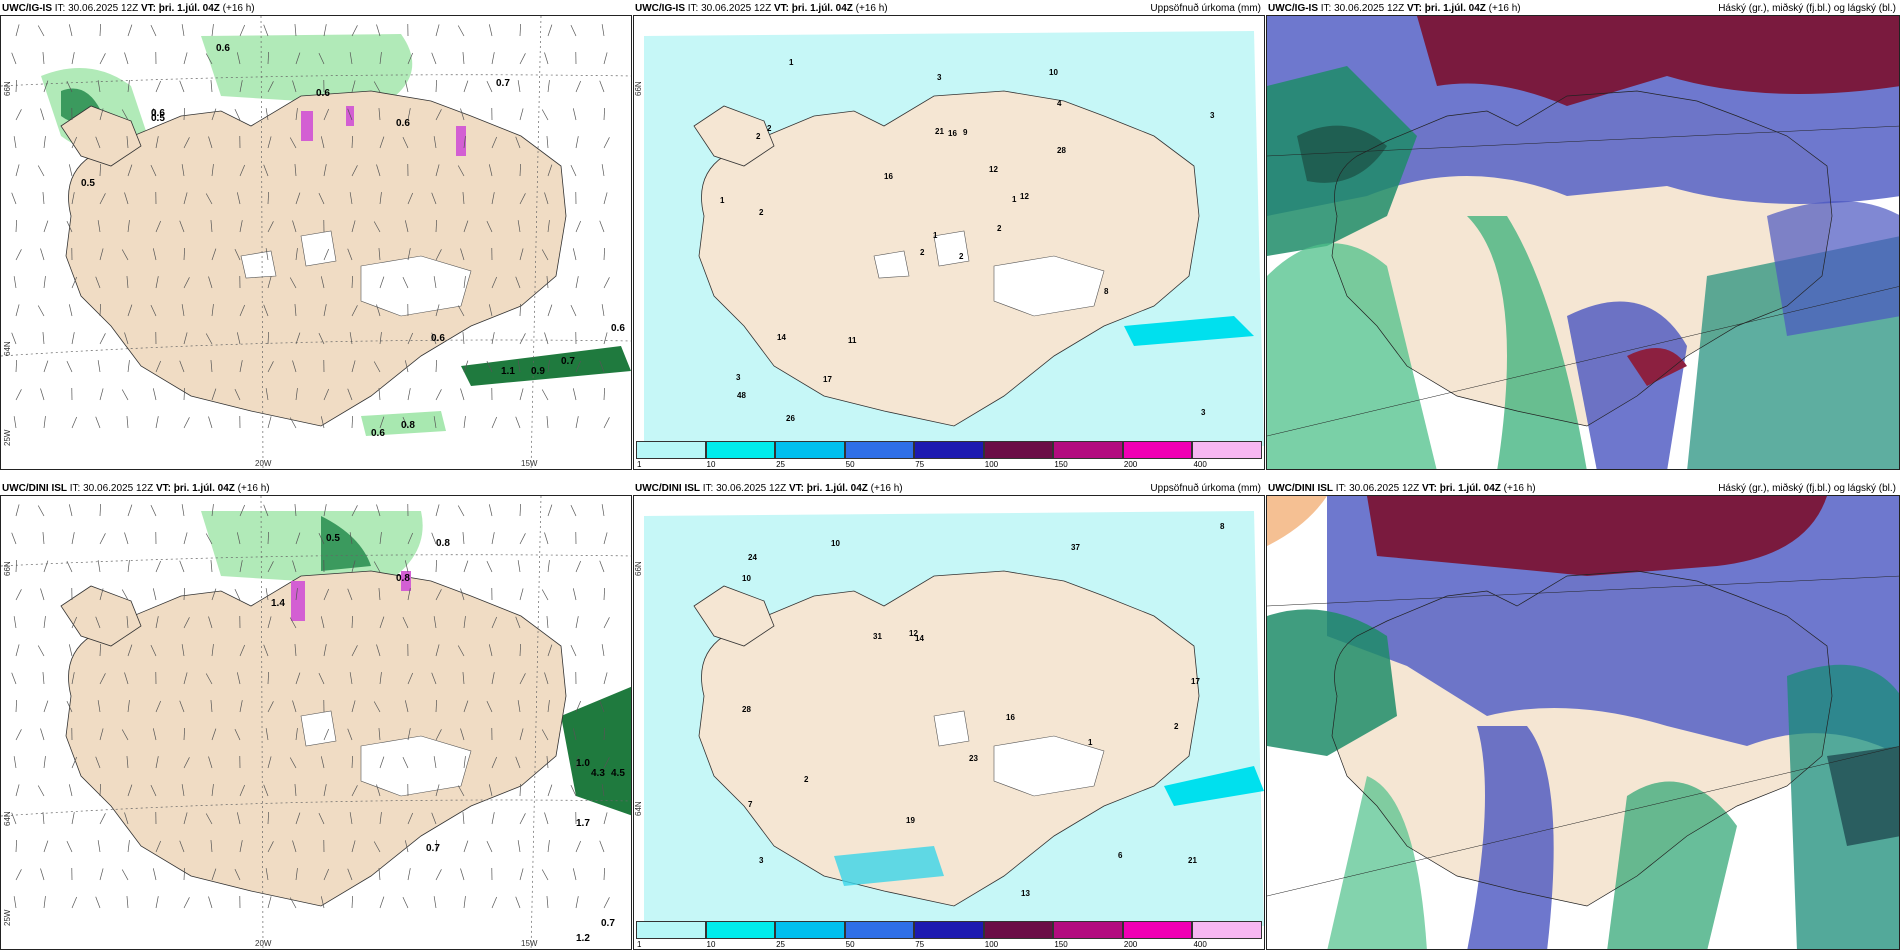 The height and width of the screenshot is (950, 1900). What do you see at coordinates (101, 136) in the screenshot?
I see `land-westfjords` at bounding box center [101, 136].